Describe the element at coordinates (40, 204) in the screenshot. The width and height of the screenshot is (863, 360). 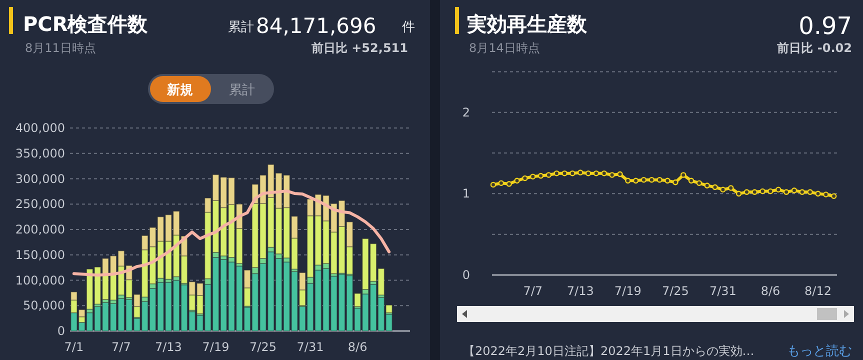
I see `y-tick-label: 250,000` at that location.